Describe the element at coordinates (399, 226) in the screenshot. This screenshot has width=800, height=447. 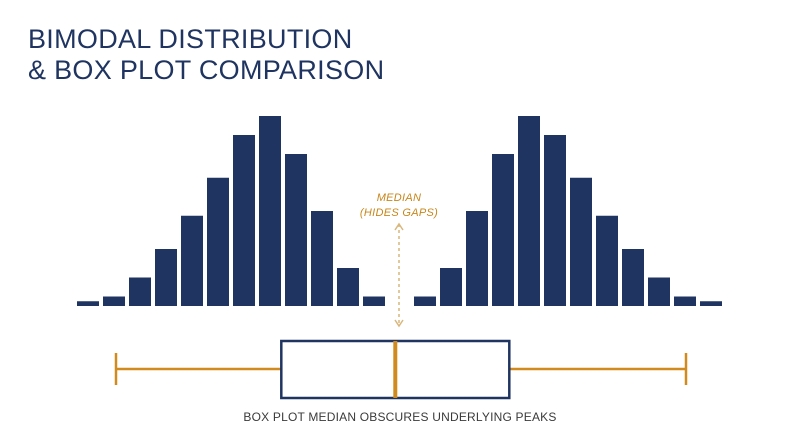
I see `median-arrow-up-icon` at that location.